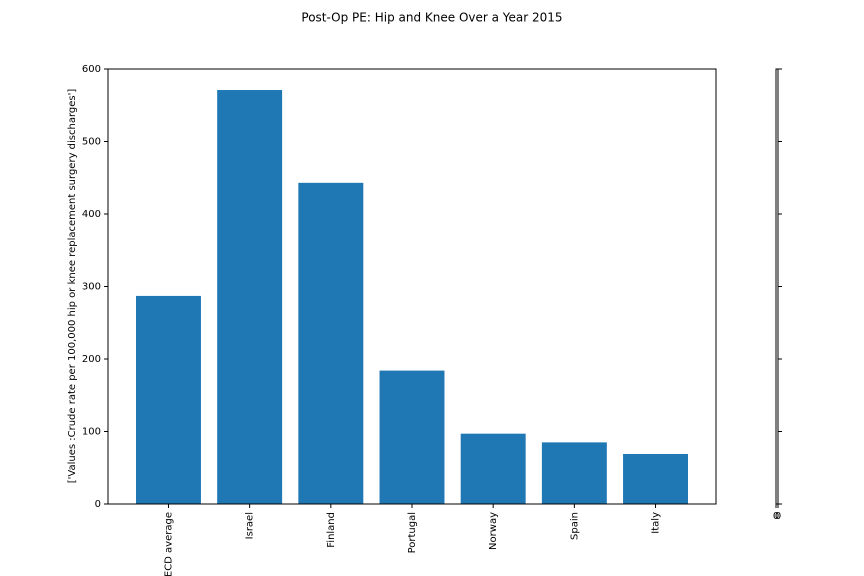 This screenshot has width=864, height=576. I want to click on y-tick-label: 500, so click(91, 142).